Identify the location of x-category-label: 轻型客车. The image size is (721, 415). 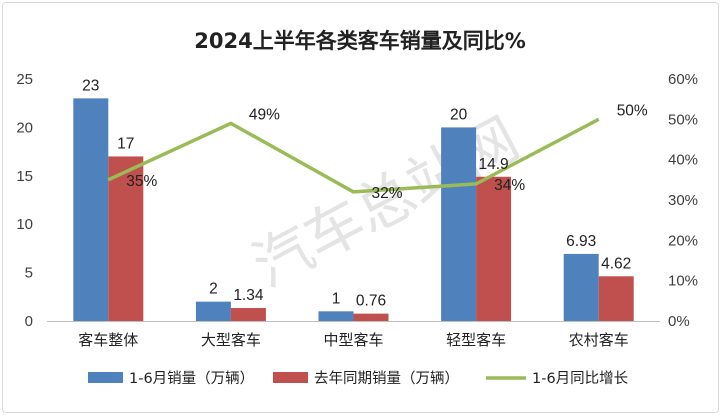
(476, 340).